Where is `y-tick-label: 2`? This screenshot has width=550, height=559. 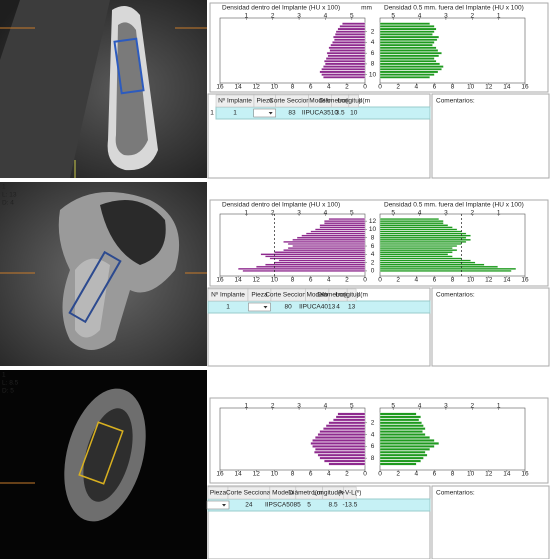 y-tick-label: 2 is located at coordinates (373, 31).